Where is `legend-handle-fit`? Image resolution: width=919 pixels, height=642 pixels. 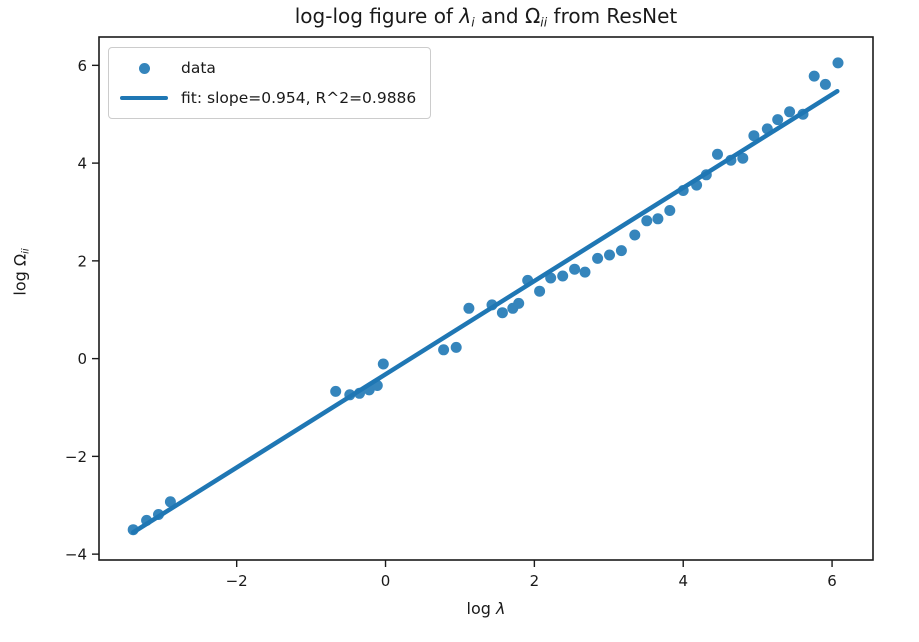 legend-handle-fit is located at coordinates (144, 98).